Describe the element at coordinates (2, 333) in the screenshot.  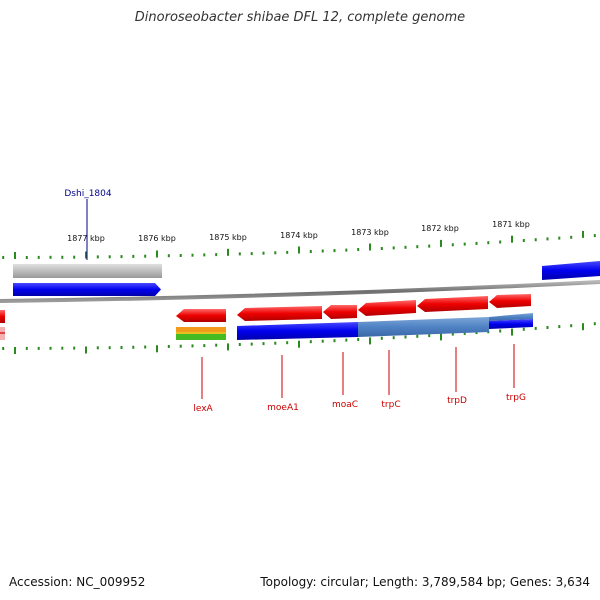
I see `gene-feature-edge-line` at that location.